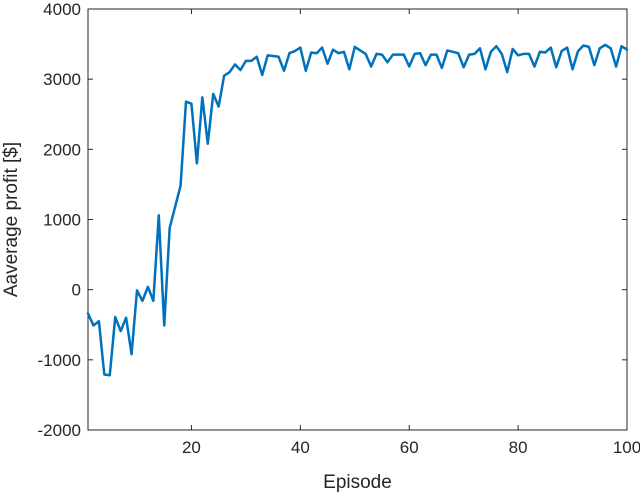 The width and height of the screenshot is (640, 493). Describe the element at coordinates (62, 149) in the screenshot. I see `y-tick-label: 2000` at that location.